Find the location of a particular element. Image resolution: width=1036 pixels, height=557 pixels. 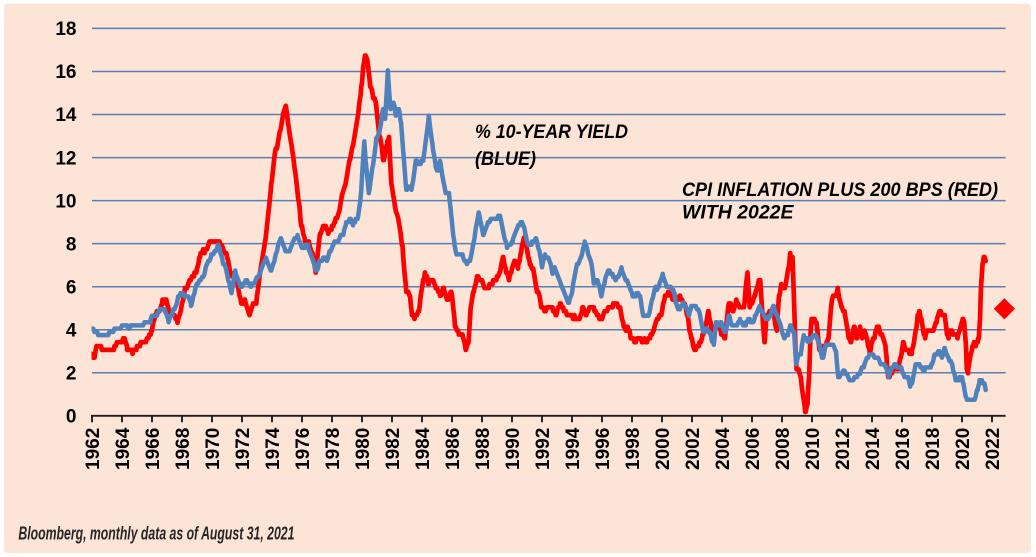

svg-text: 1980 is located at coordinates (363, 449).